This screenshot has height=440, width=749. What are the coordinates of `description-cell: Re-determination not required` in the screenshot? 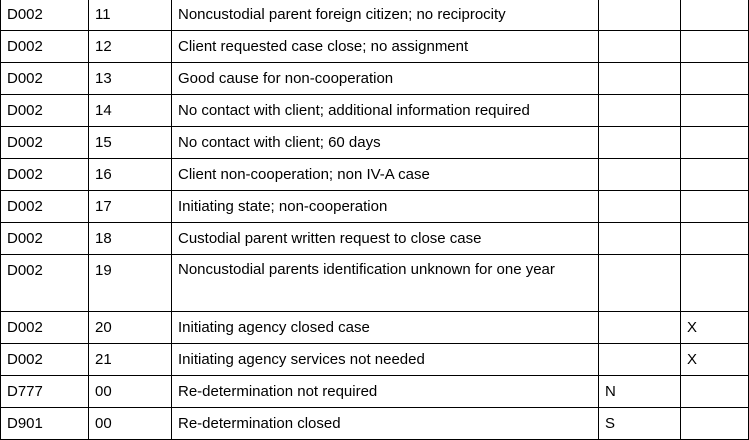 It's located at (385, 391).